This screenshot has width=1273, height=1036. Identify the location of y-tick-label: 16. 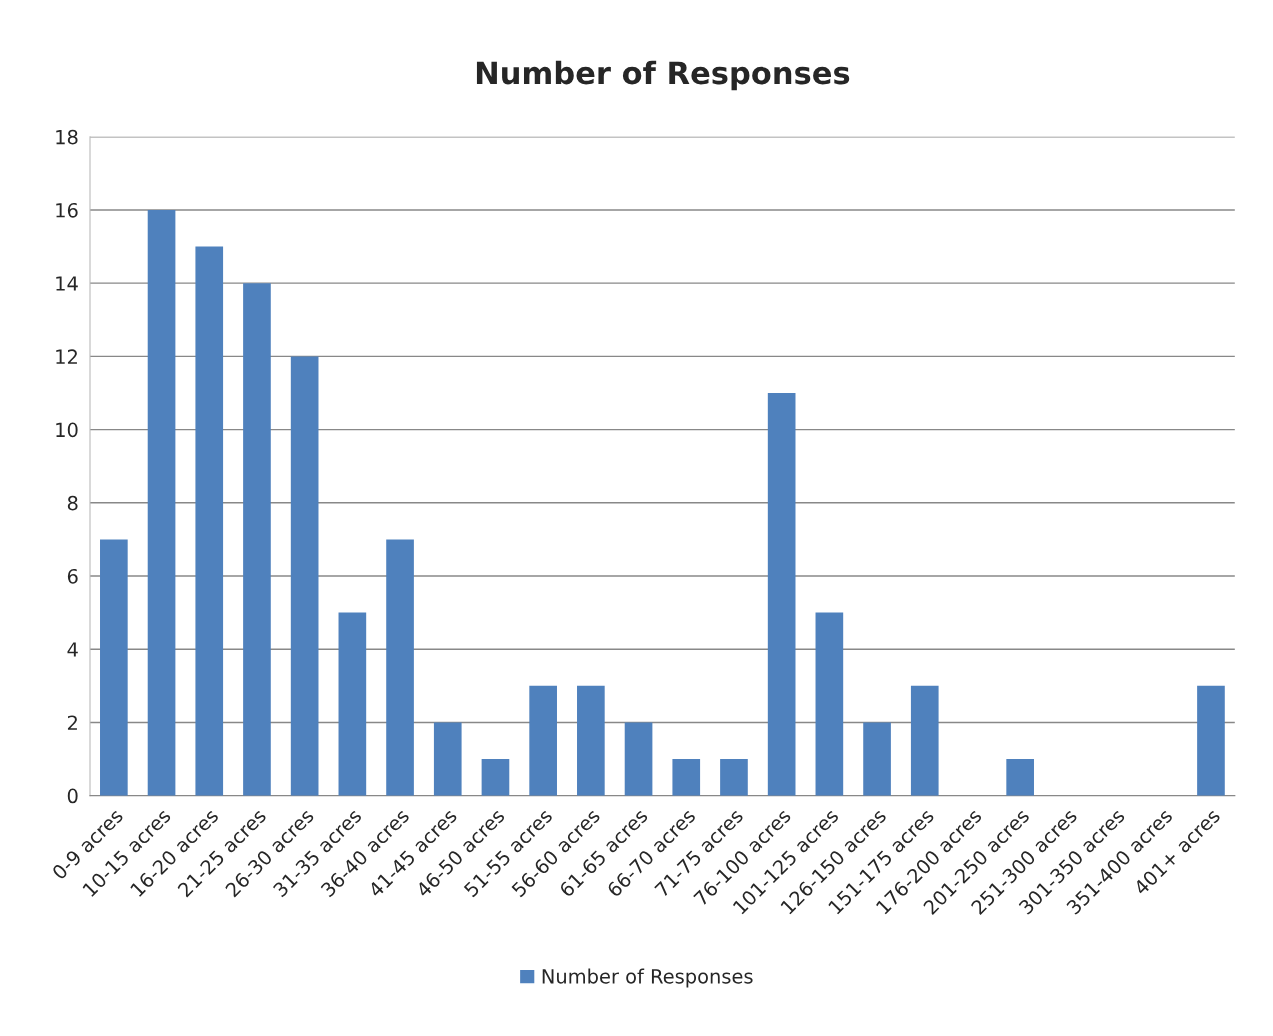
(67, 210).